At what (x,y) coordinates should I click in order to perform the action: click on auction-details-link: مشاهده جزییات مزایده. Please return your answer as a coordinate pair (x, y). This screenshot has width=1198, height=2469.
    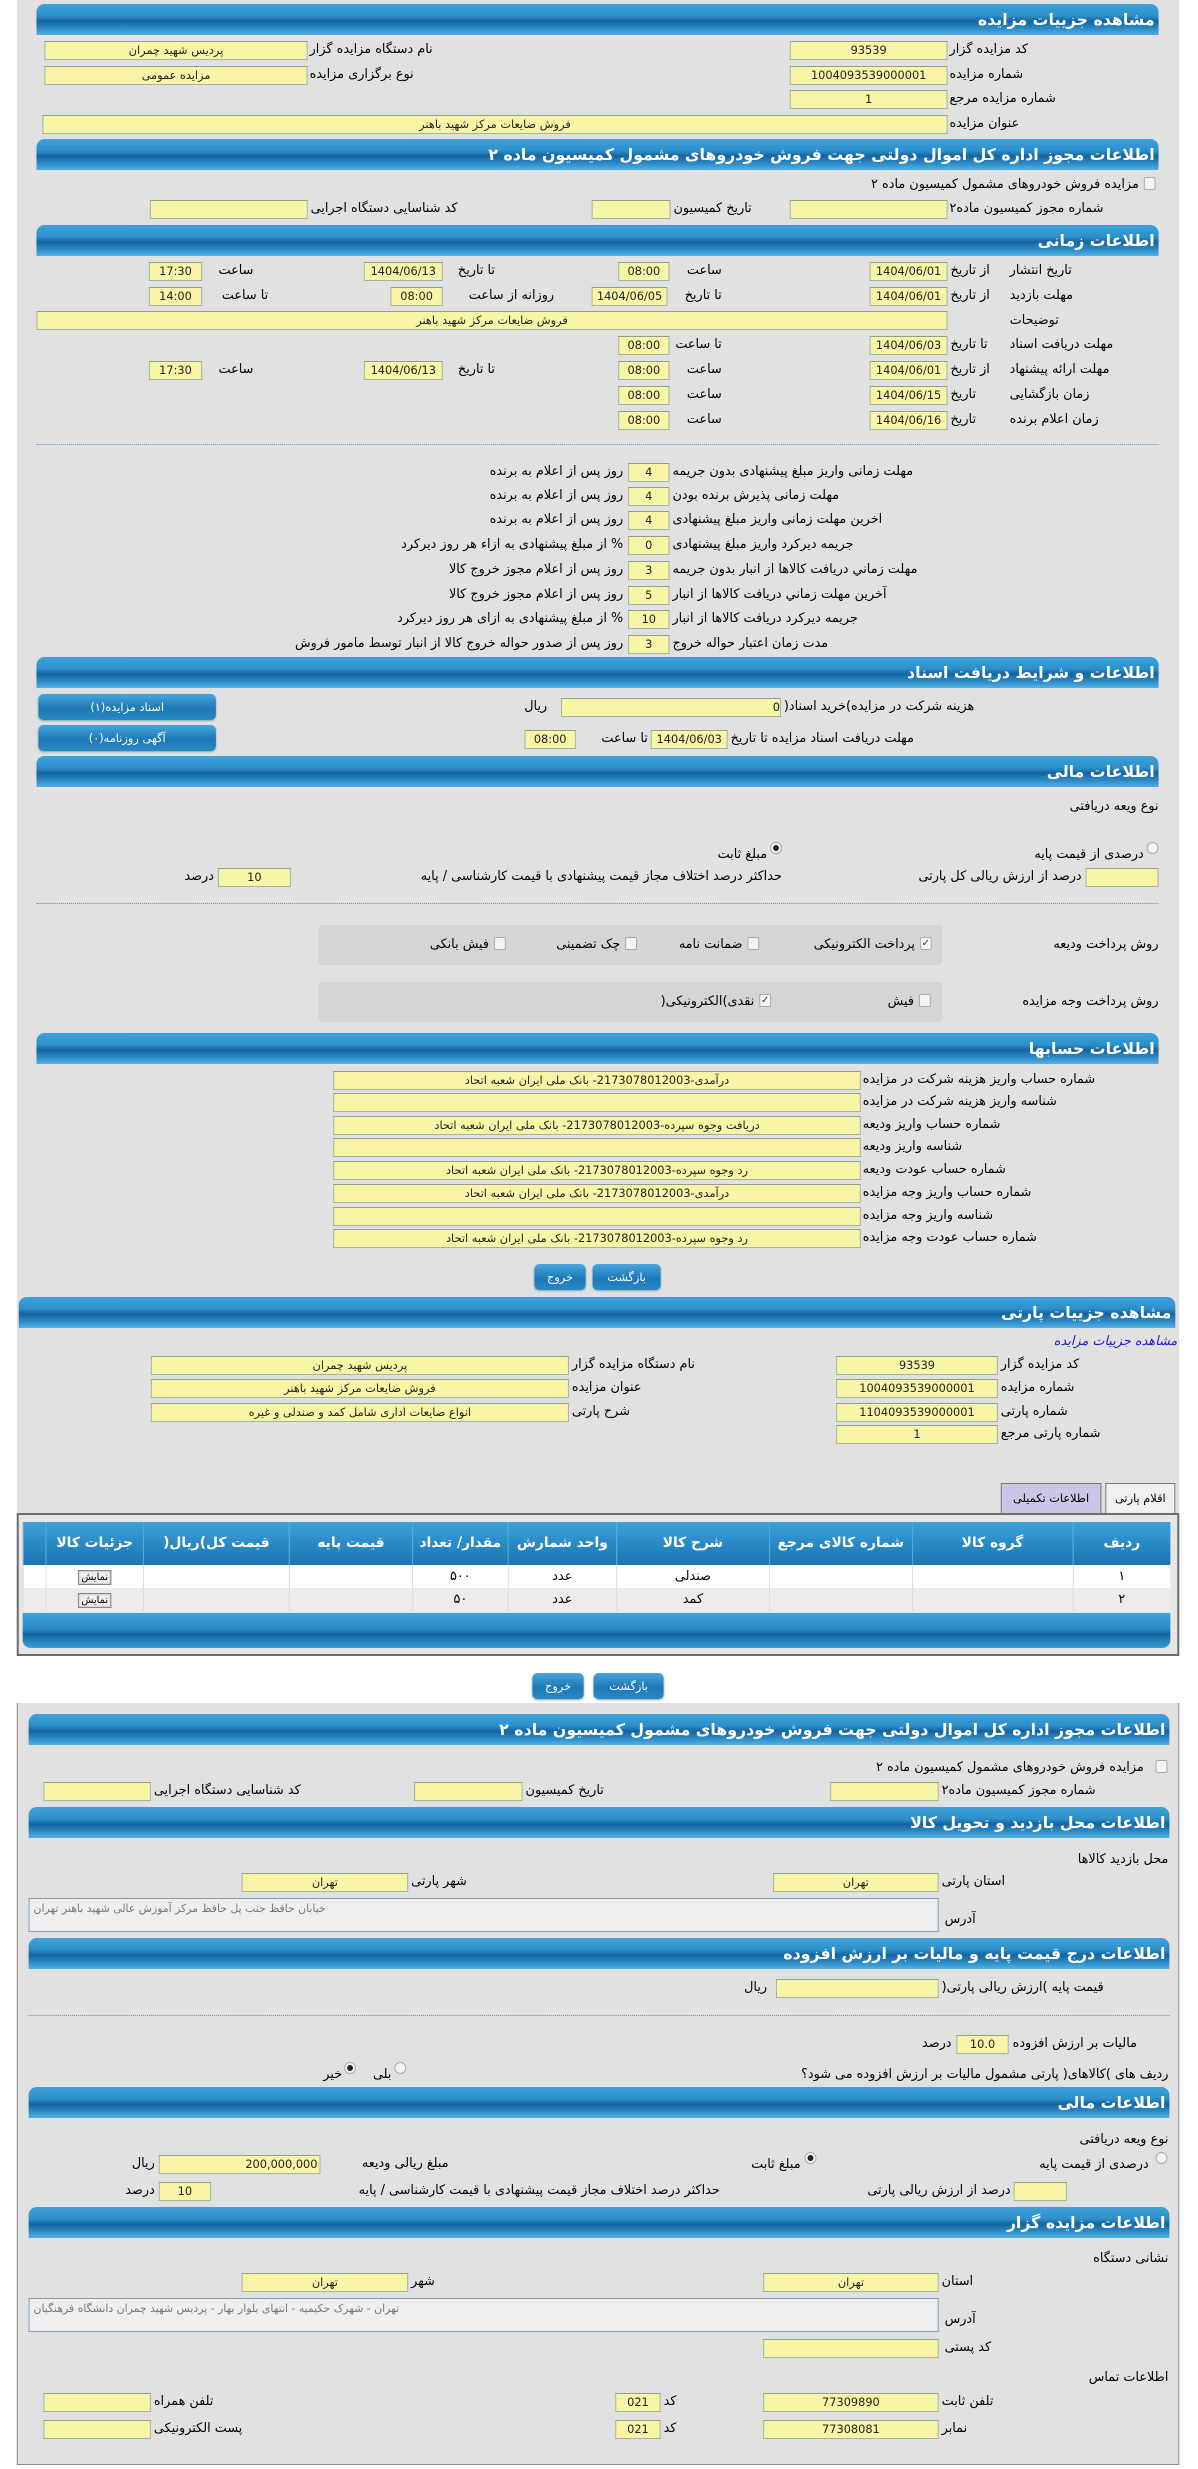
    Looking at the image, I should click on (1115, 1341).